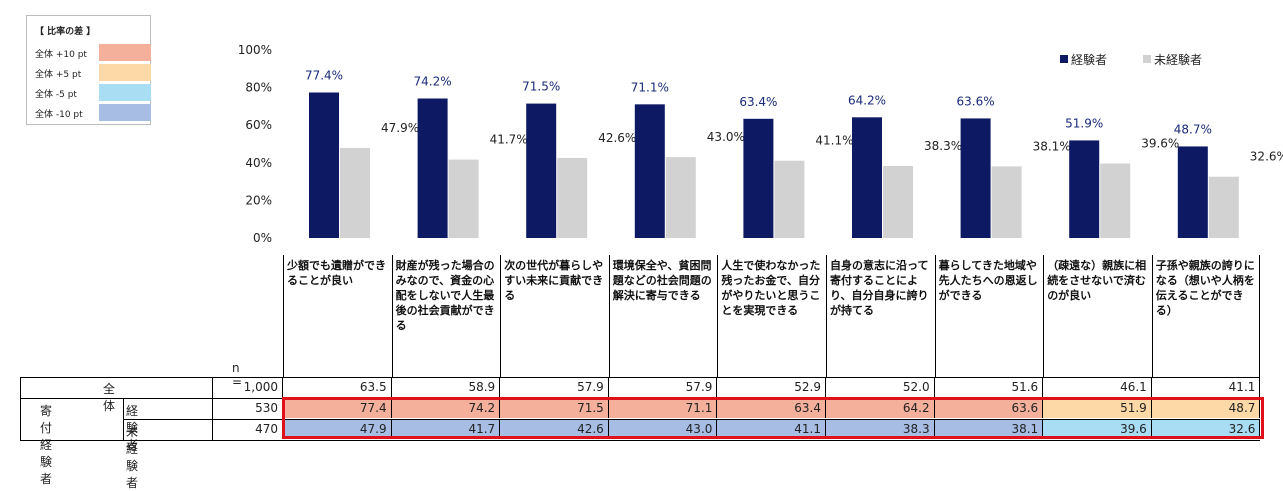 The height and width of the screenshot is (491, 1283). What do you see at coordinates (541, 87) in the screenshot?
I see `bar-data-label: 71.5%` at bounding box center [541, 87].